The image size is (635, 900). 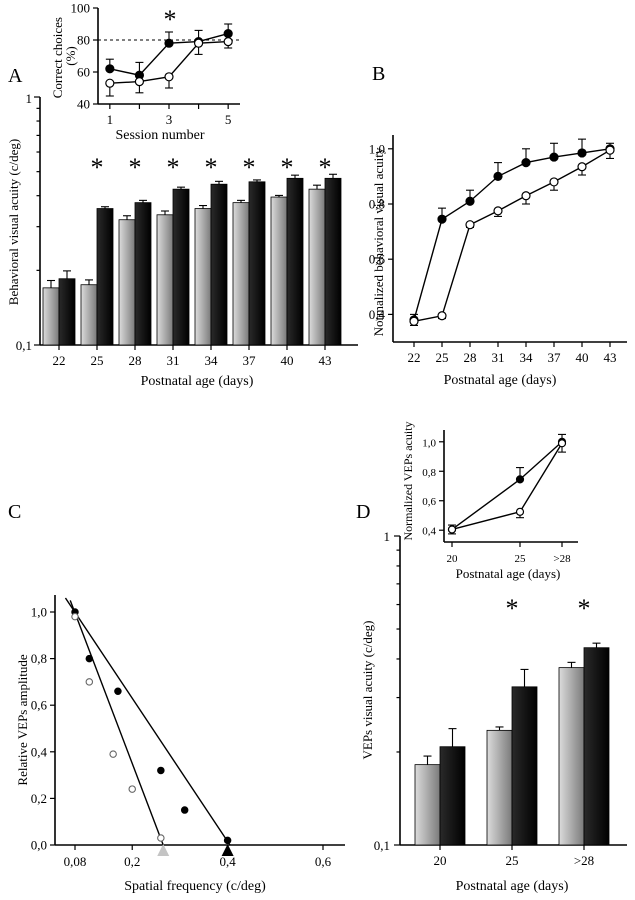 I want to click on panel-b-x-tick-label: 34, so click(x=527, y=357).